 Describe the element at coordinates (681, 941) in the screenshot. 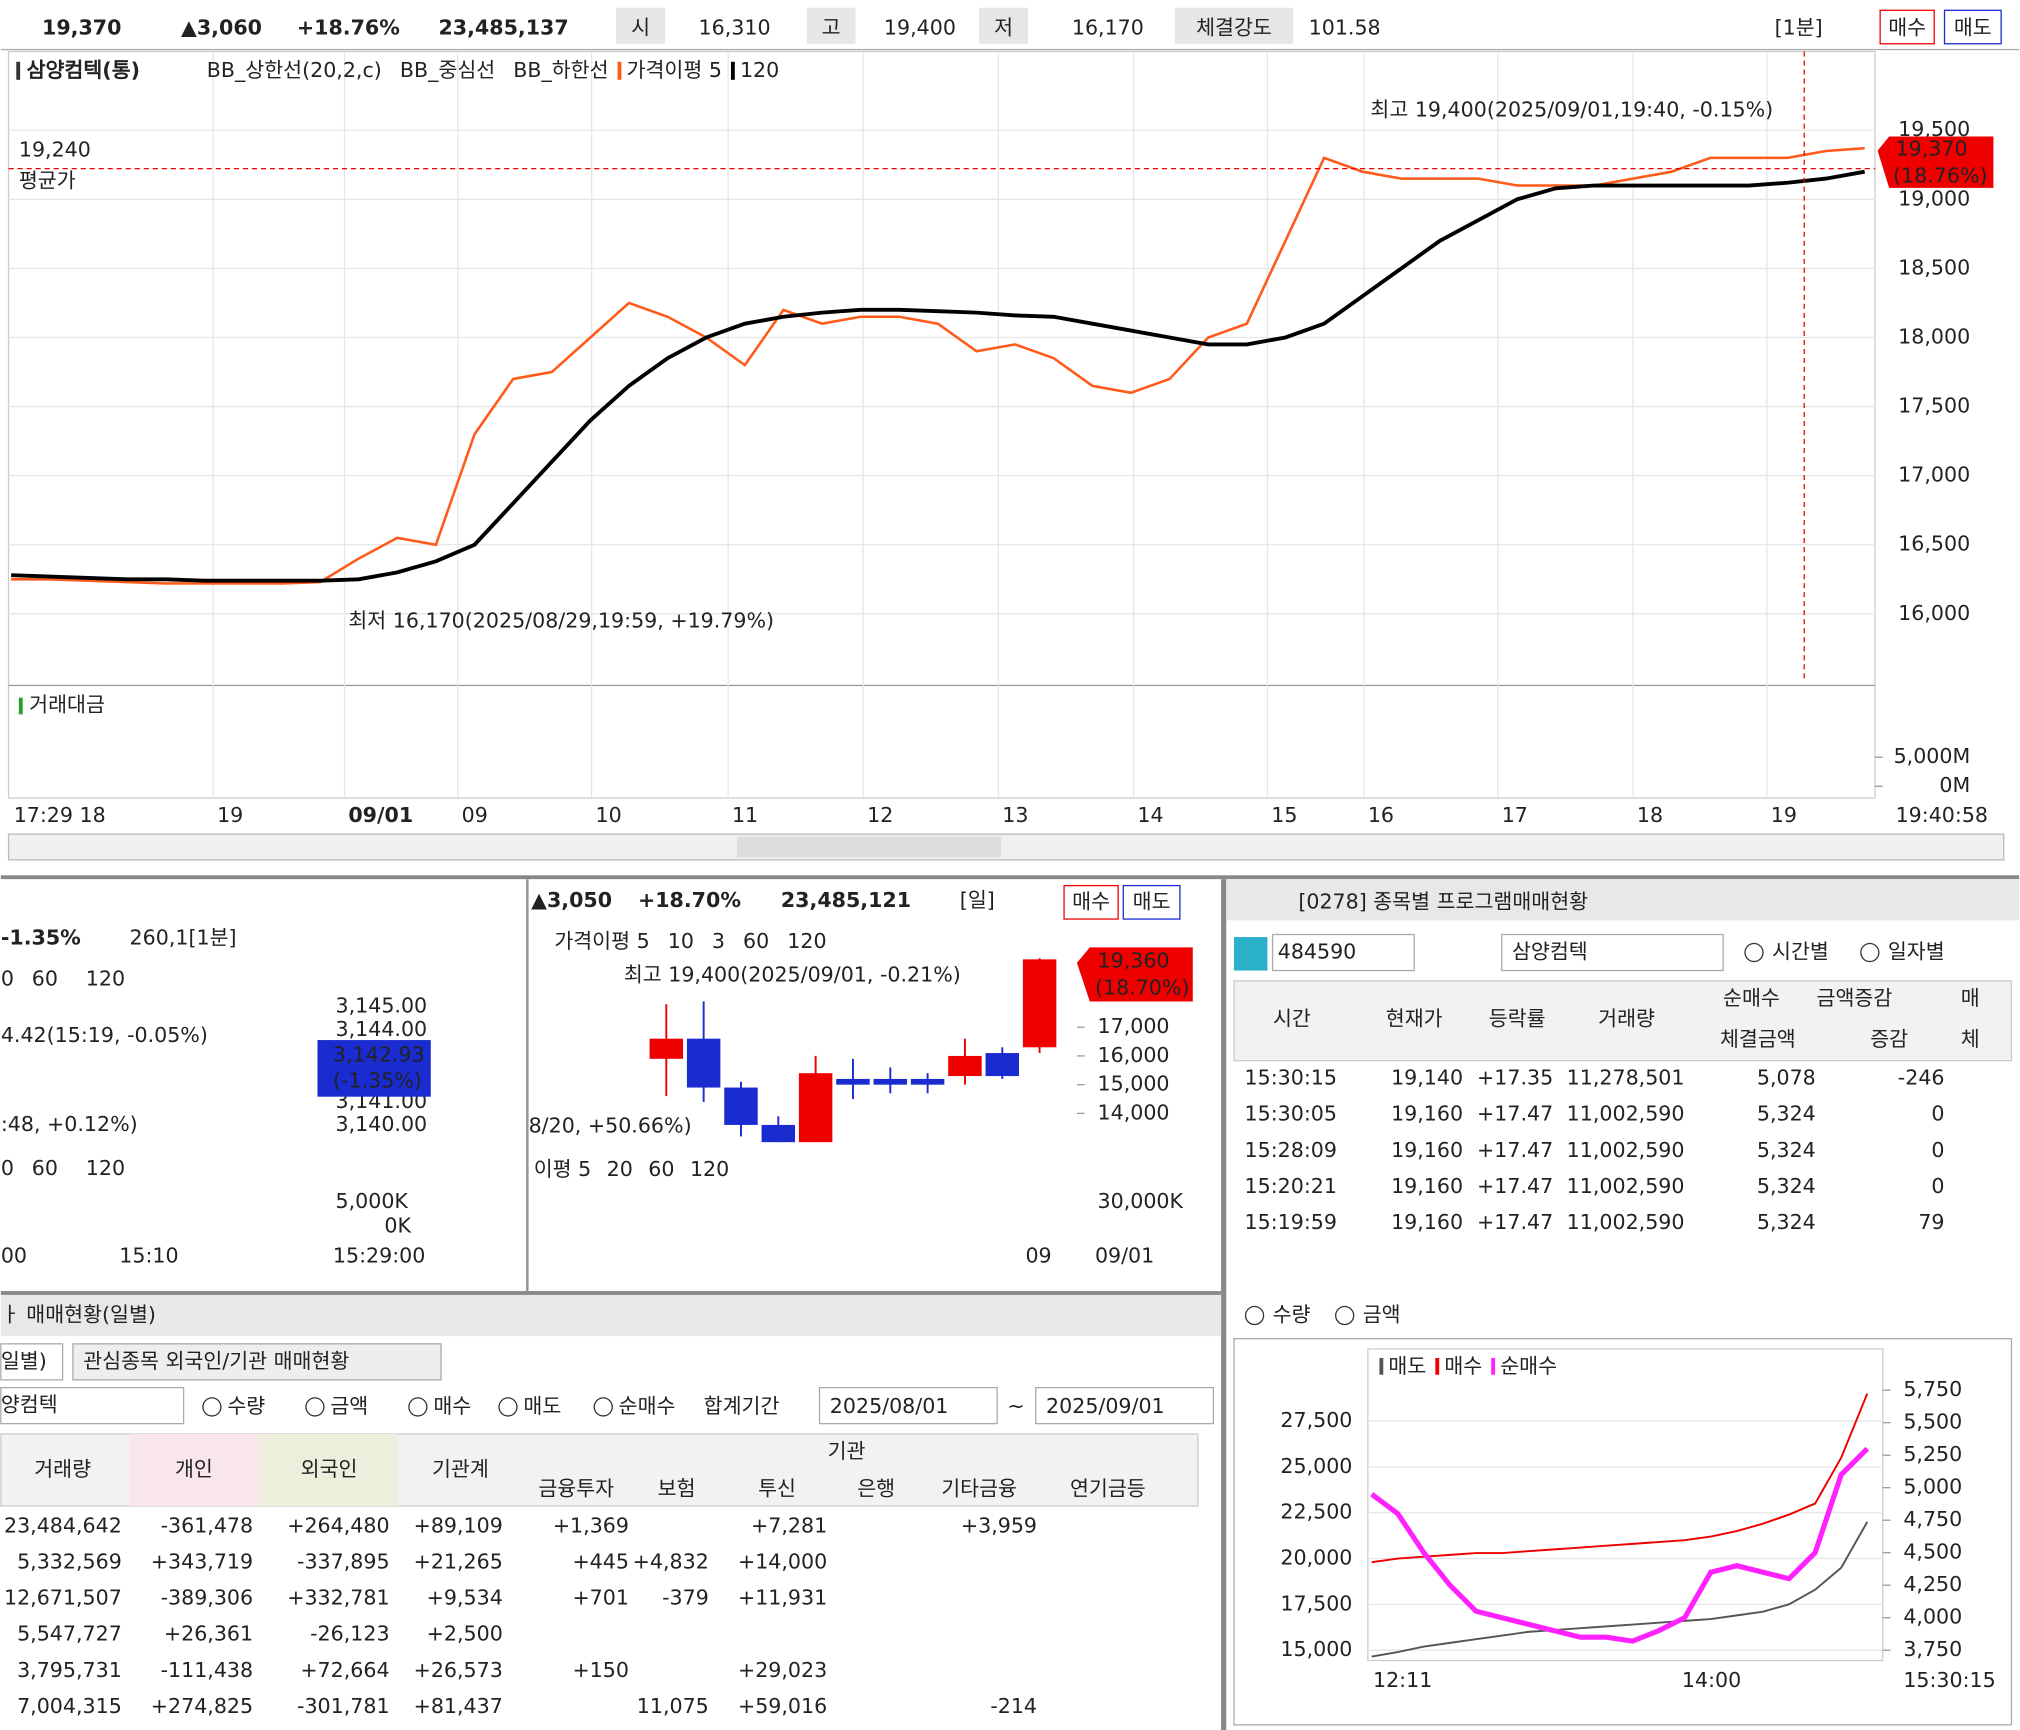

I see `legend-entry: 10` at that location.